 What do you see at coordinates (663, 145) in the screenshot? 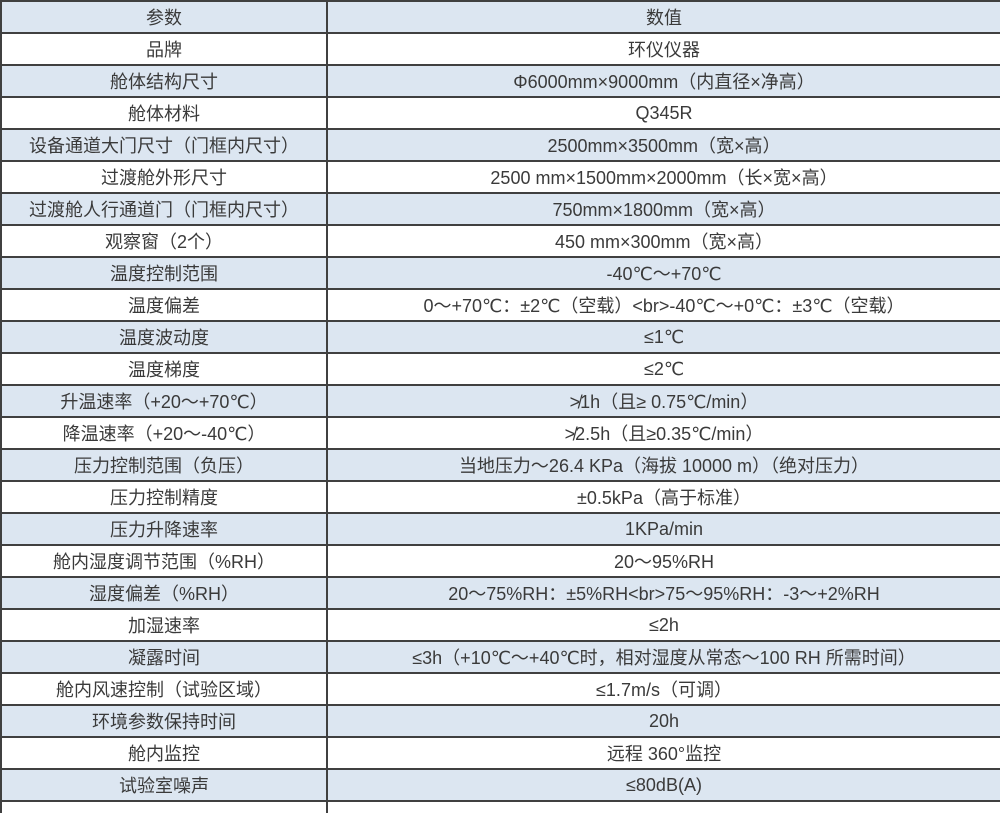
I see `value-cell: 2500mm×3500mm（宽×高）` at bounding box center [663, 145].